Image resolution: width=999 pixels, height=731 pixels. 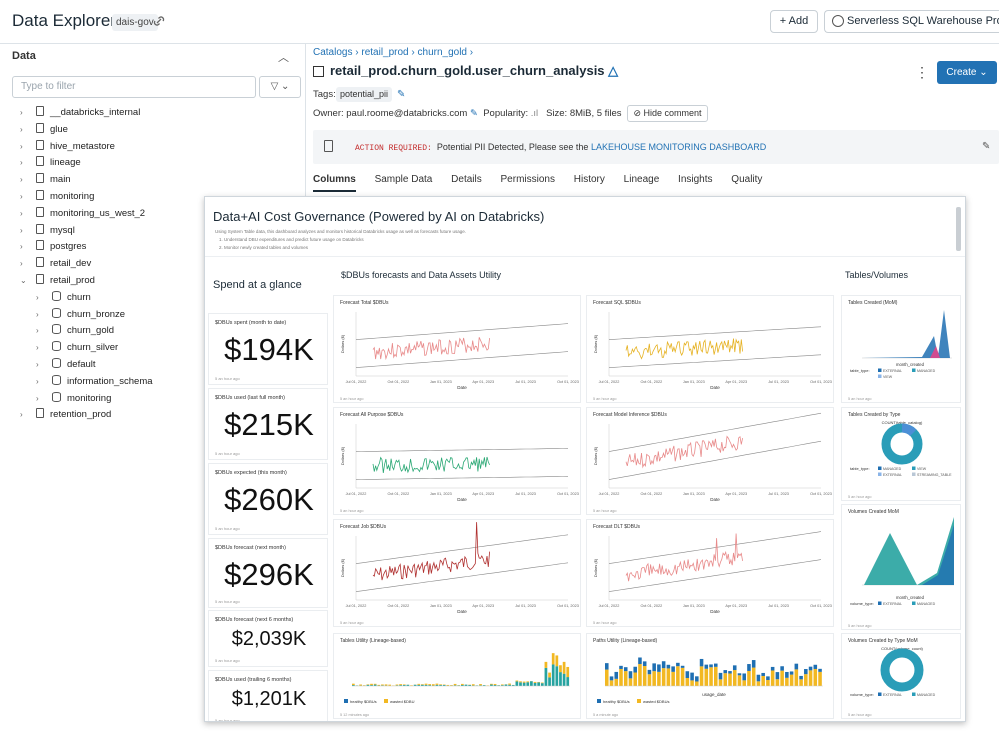 I want to click on tab-permissions: Permissions, so click(x=527, y=179).